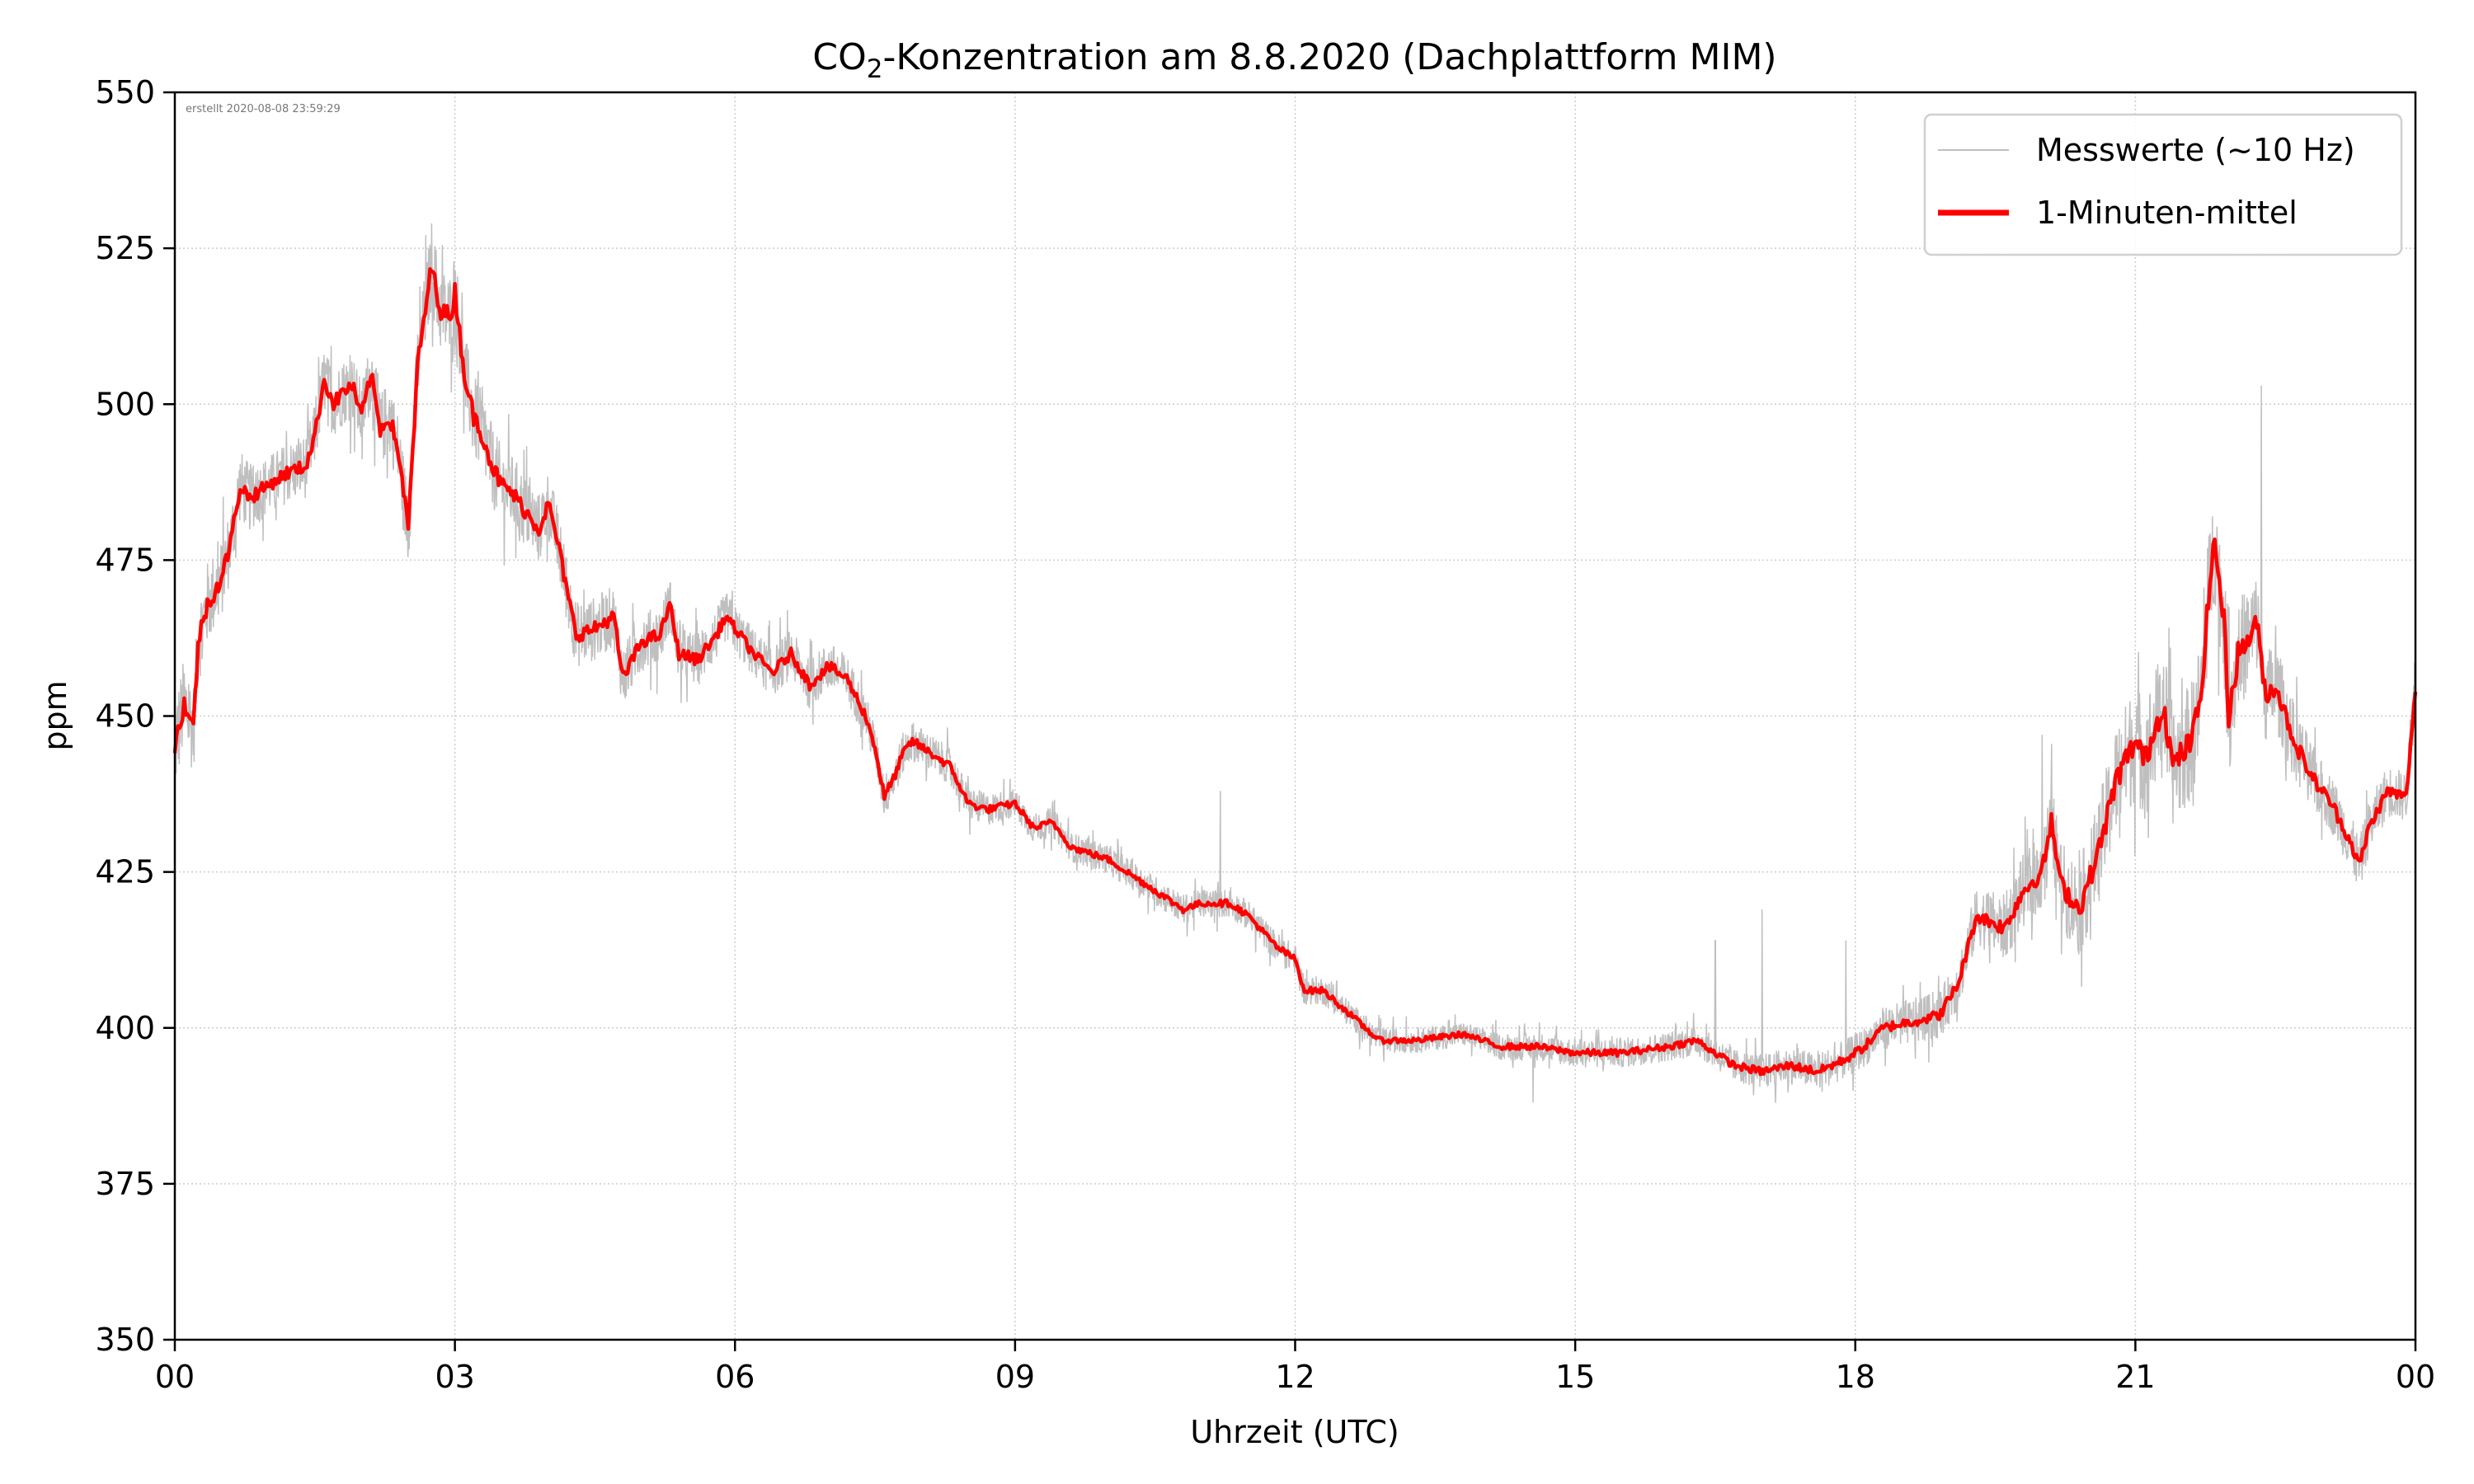  I want to click on y-tick-label: 550, so click(125, 92).